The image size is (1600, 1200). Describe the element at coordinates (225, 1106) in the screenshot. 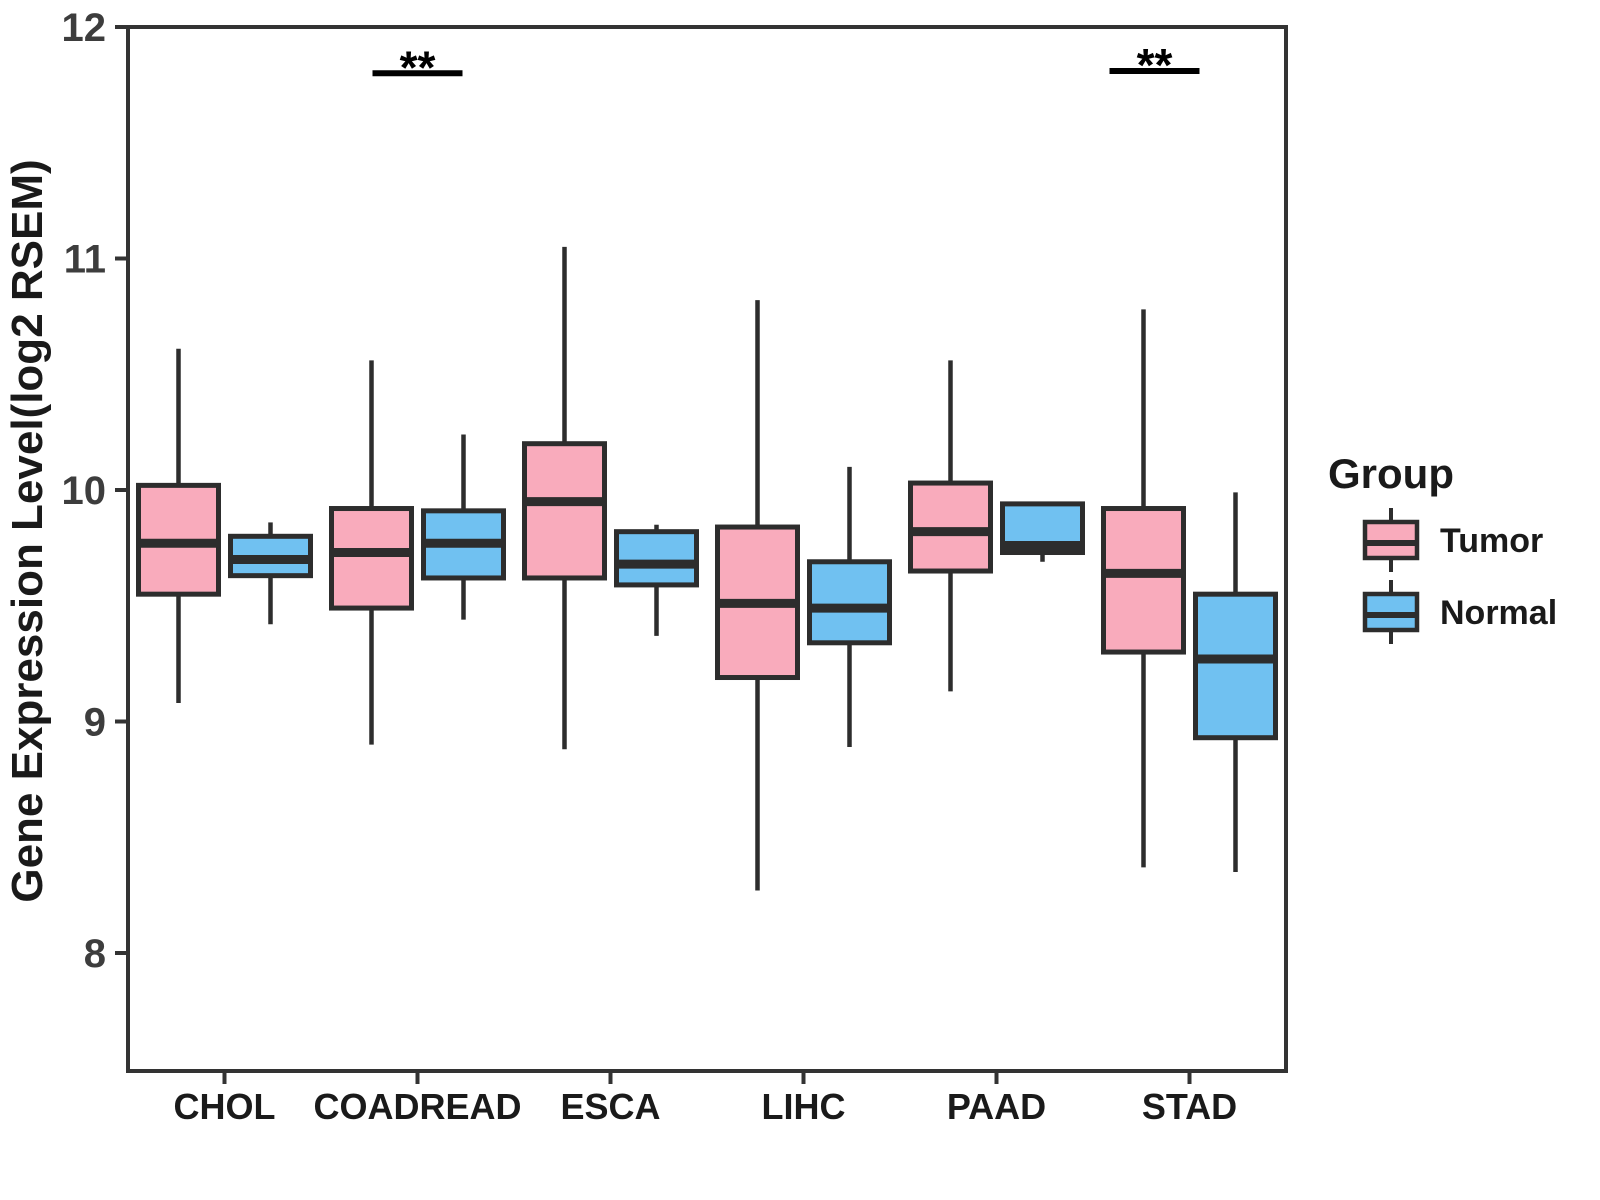

I see `x-tick-label-chol: CHOL` at that location.